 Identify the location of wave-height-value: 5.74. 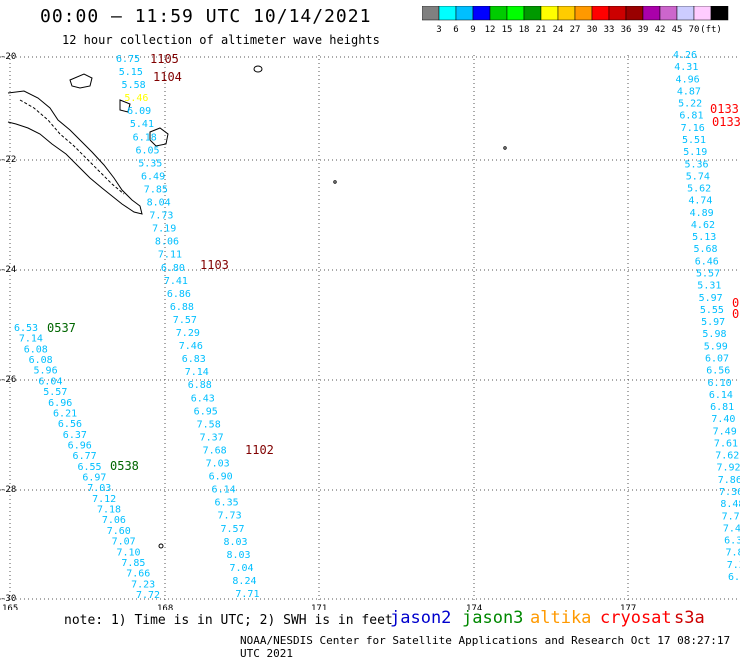
(698, 176).